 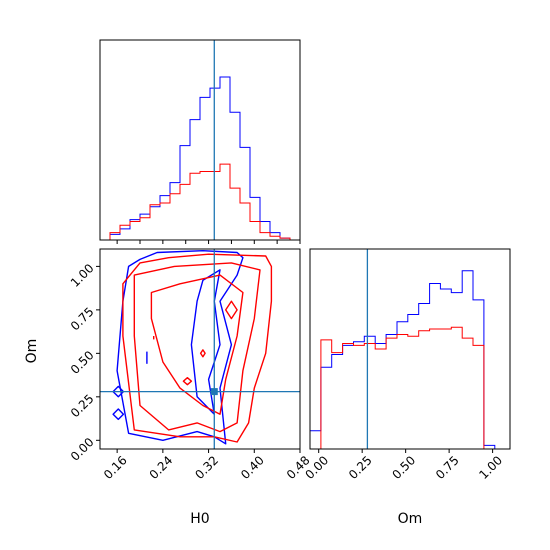 I want to click on h0-histogram-series, so click(x=200, y=158).